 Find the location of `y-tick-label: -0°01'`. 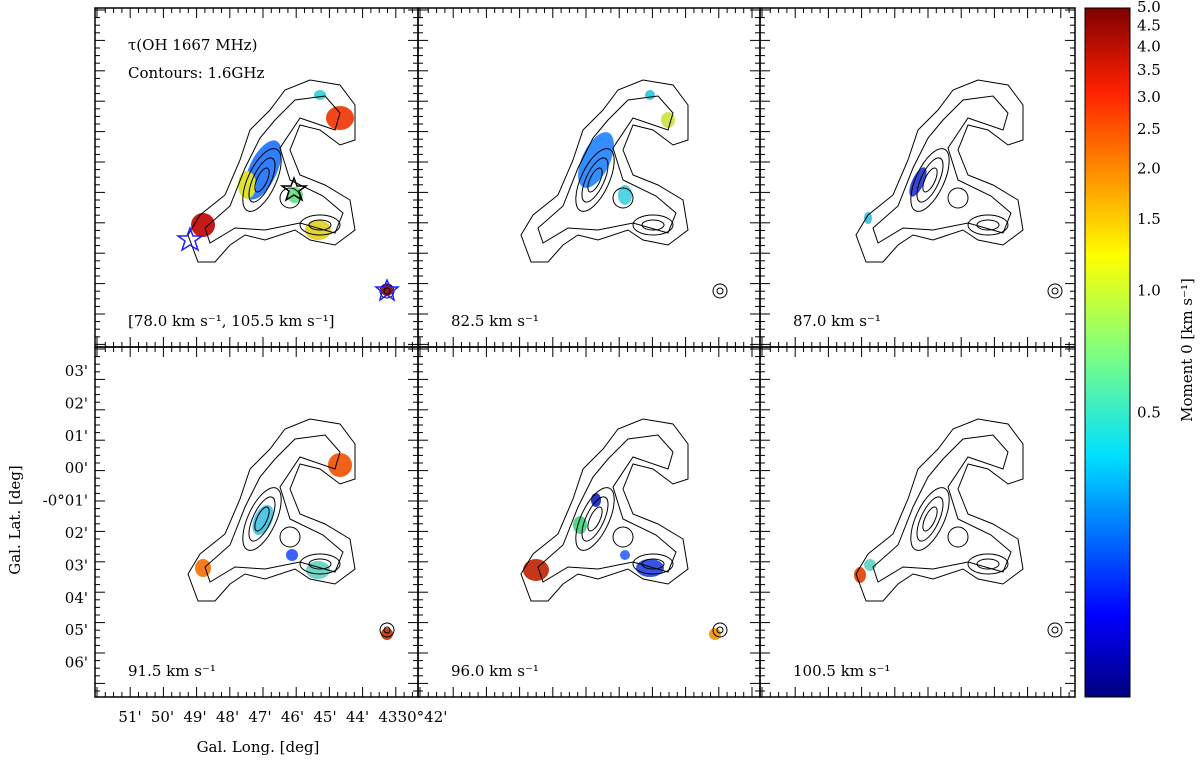

y-tick-label: -0°01' is located at coordinates (65, 501).